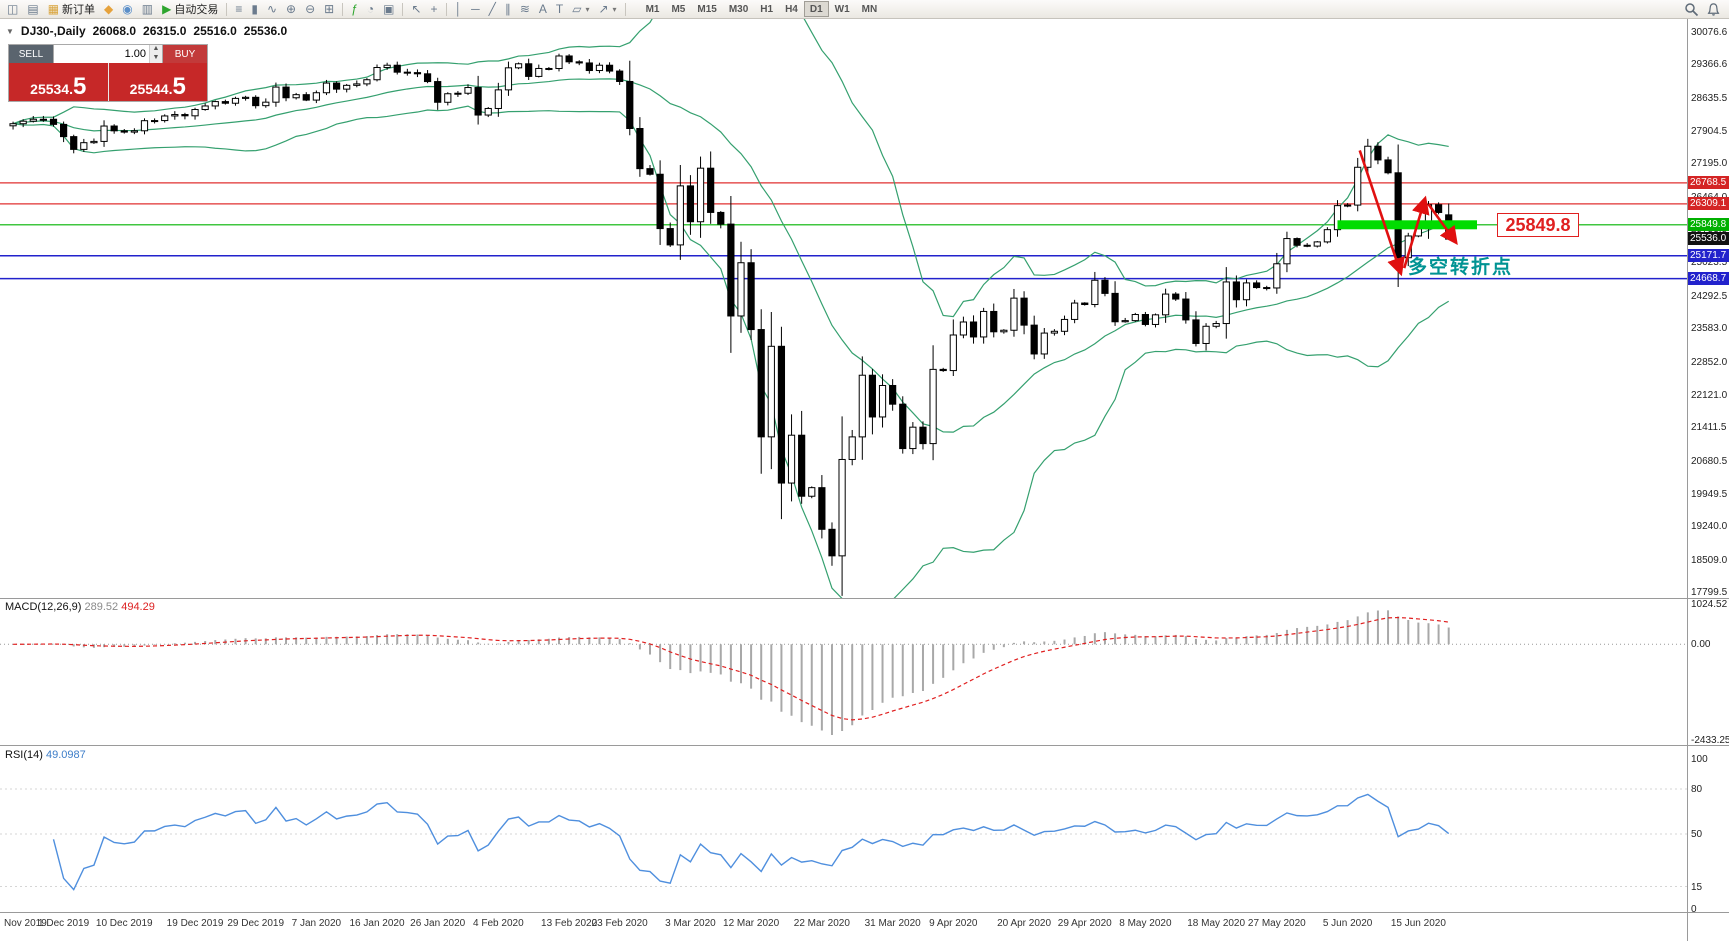 This screenshot has width=1729, height=941. I want to click on down-right-arrow, so click(1442, 224).